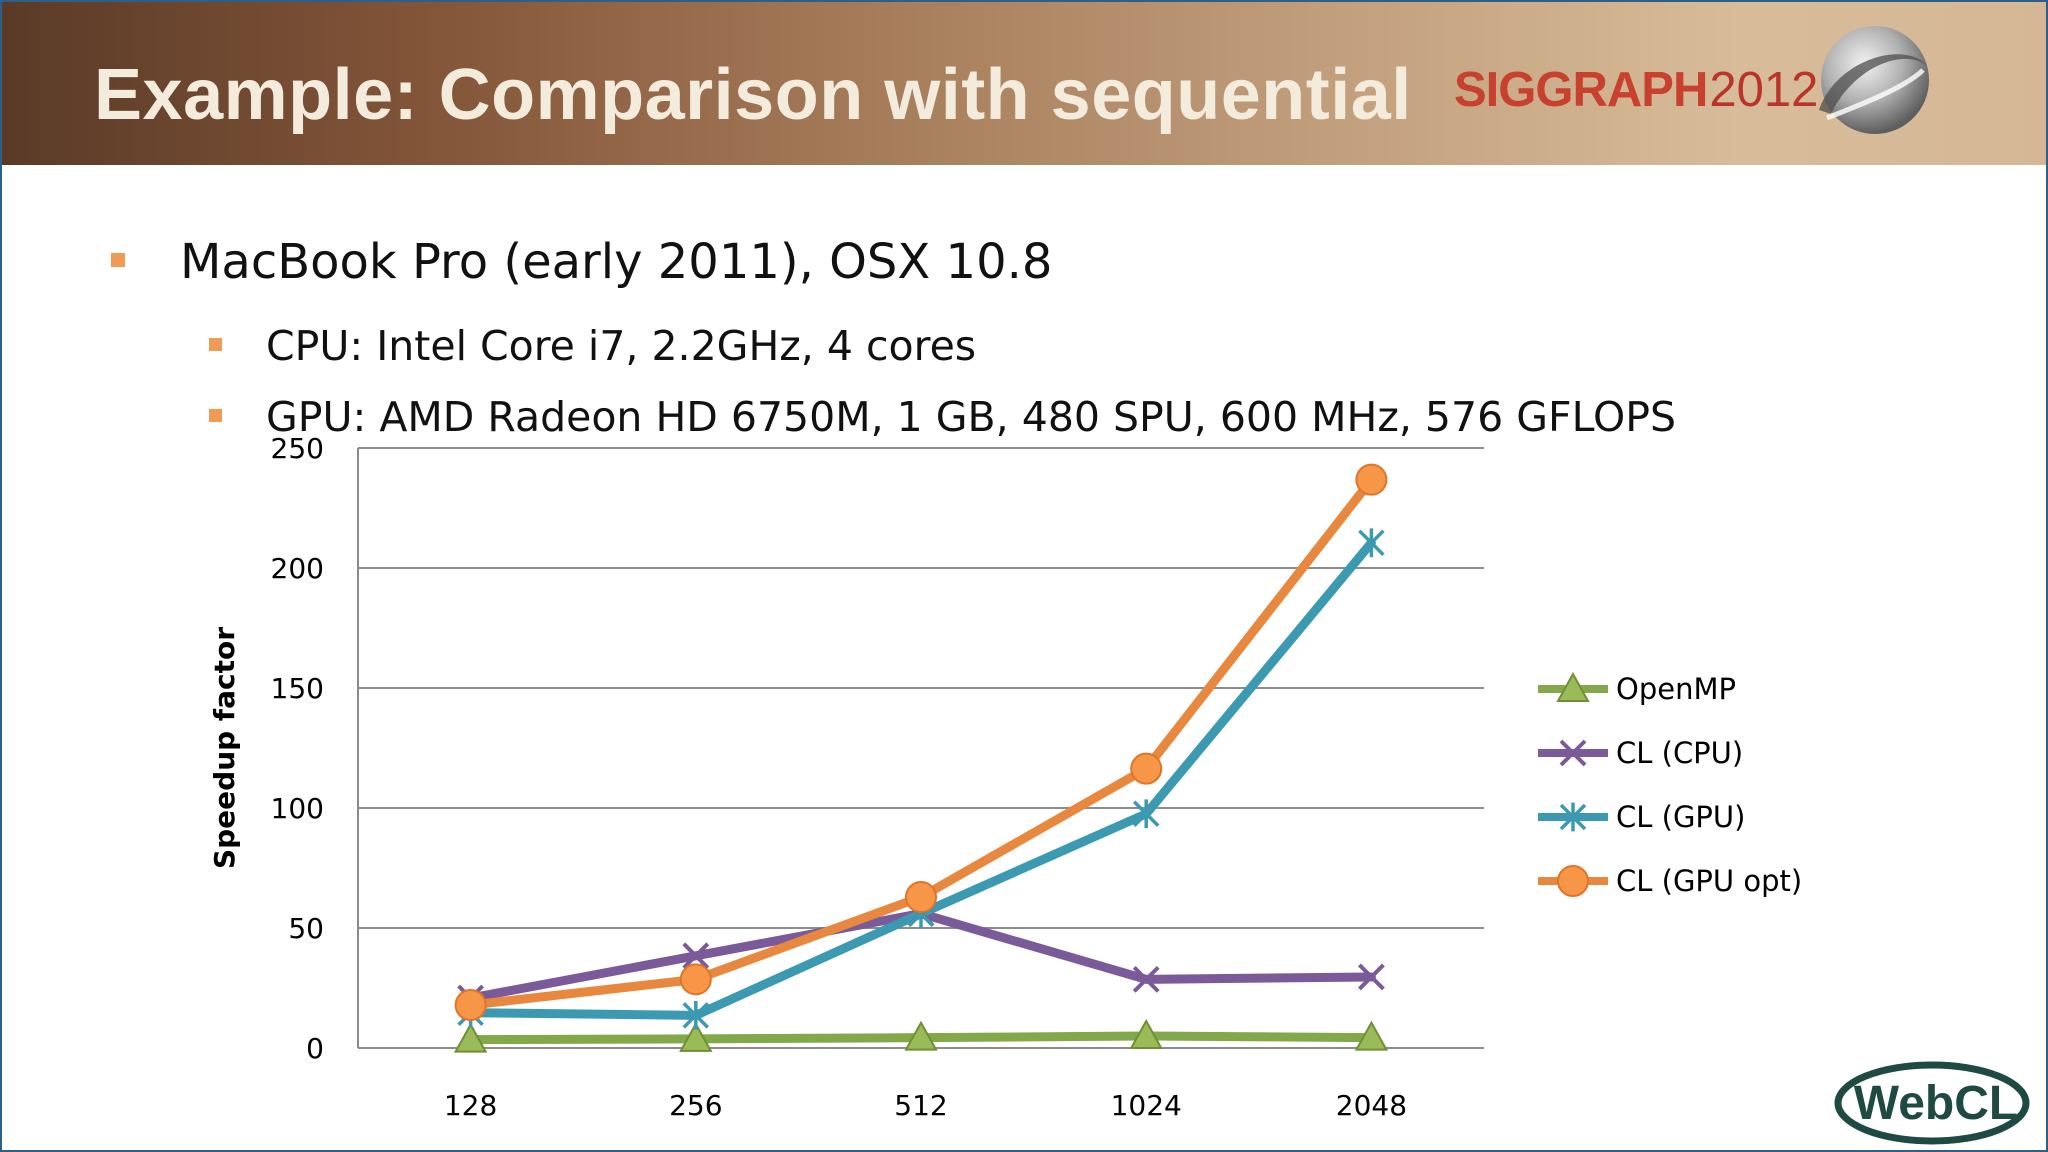 The height and width of the screenshot is (1152, 2048). Describe the element at coordinates (1679, 753) in the screenshot. I see `legend-label: CL (CPU)` at that location.